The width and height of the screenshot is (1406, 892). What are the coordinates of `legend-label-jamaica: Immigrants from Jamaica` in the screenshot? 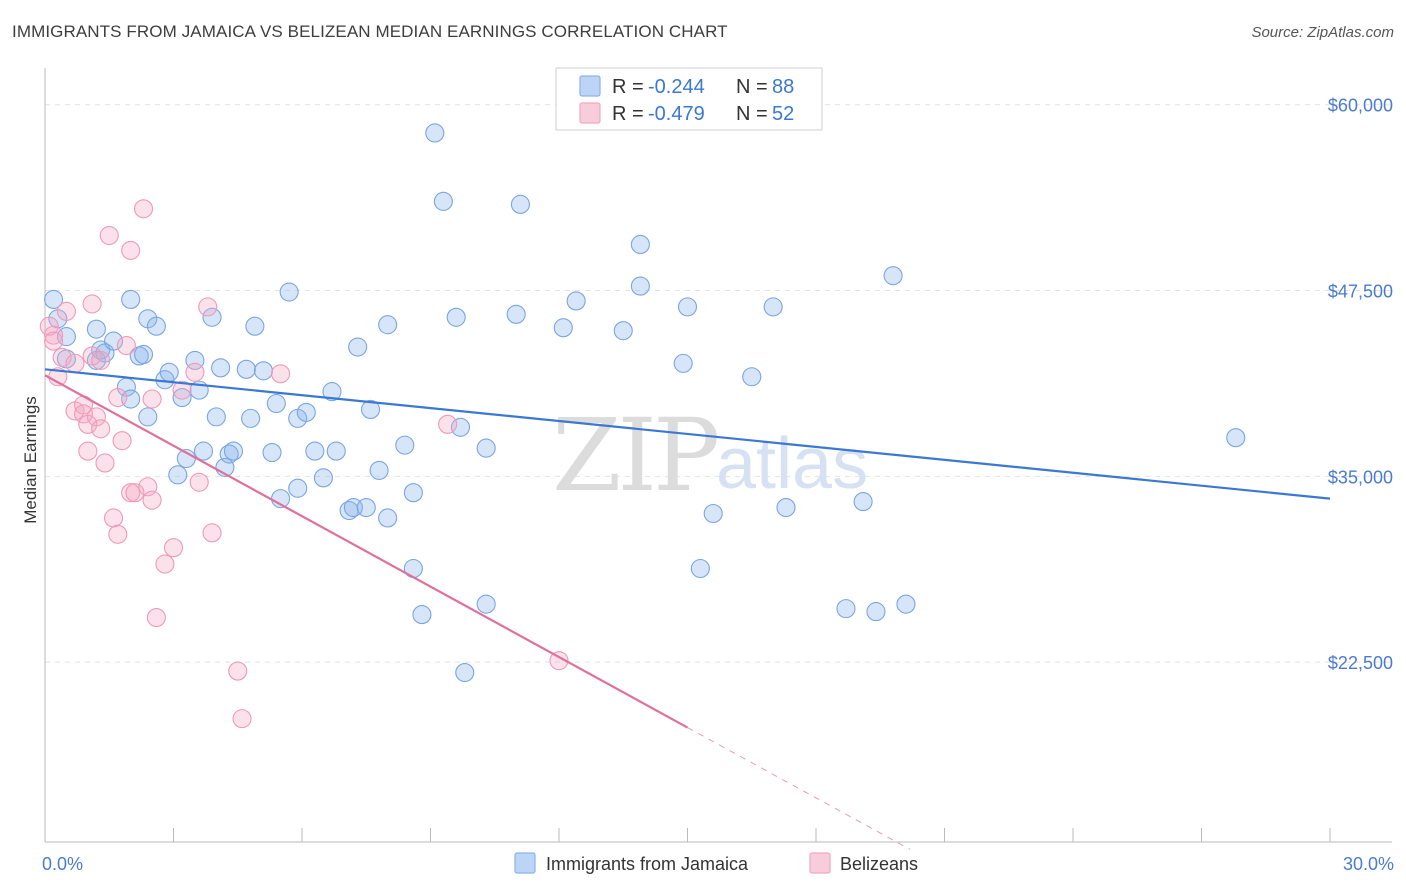 It's located at (647, 864).